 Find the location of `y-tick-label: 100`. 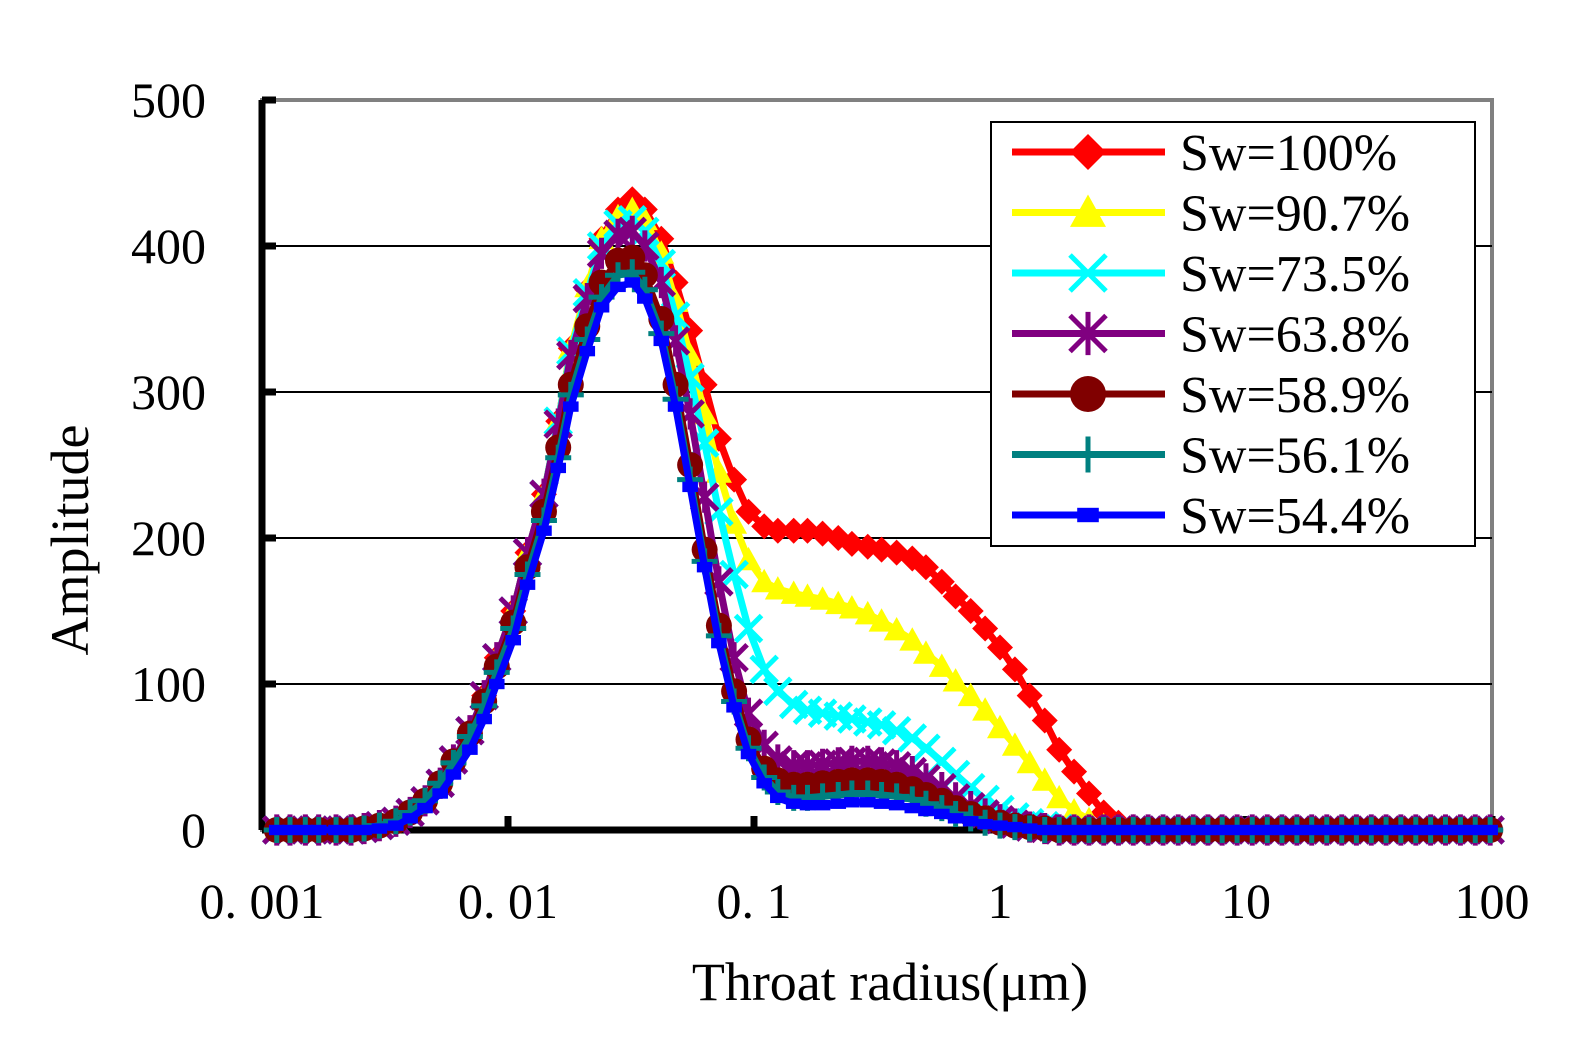

y-tick-label: 100 is located at coordinates (168, 684).